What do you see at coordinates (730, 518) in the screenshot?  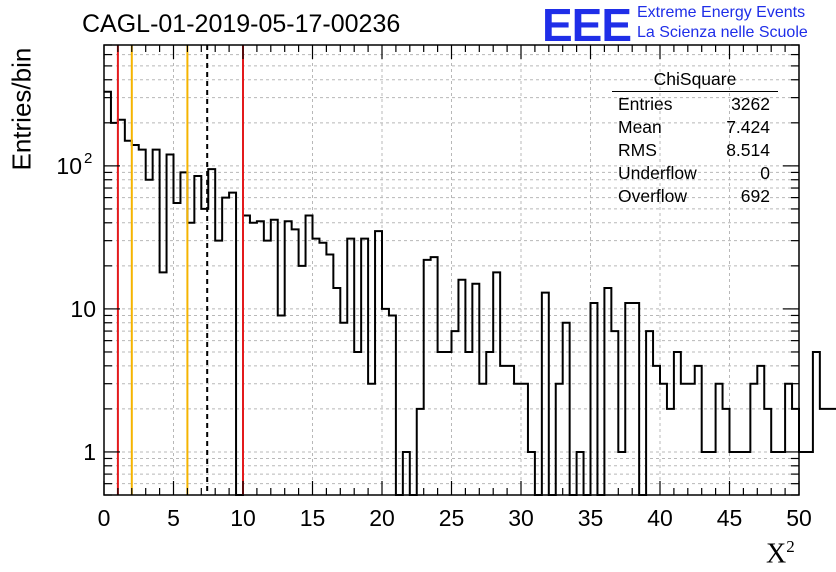 I see `x-tick-label: 45` at bounding box center [730, 518].